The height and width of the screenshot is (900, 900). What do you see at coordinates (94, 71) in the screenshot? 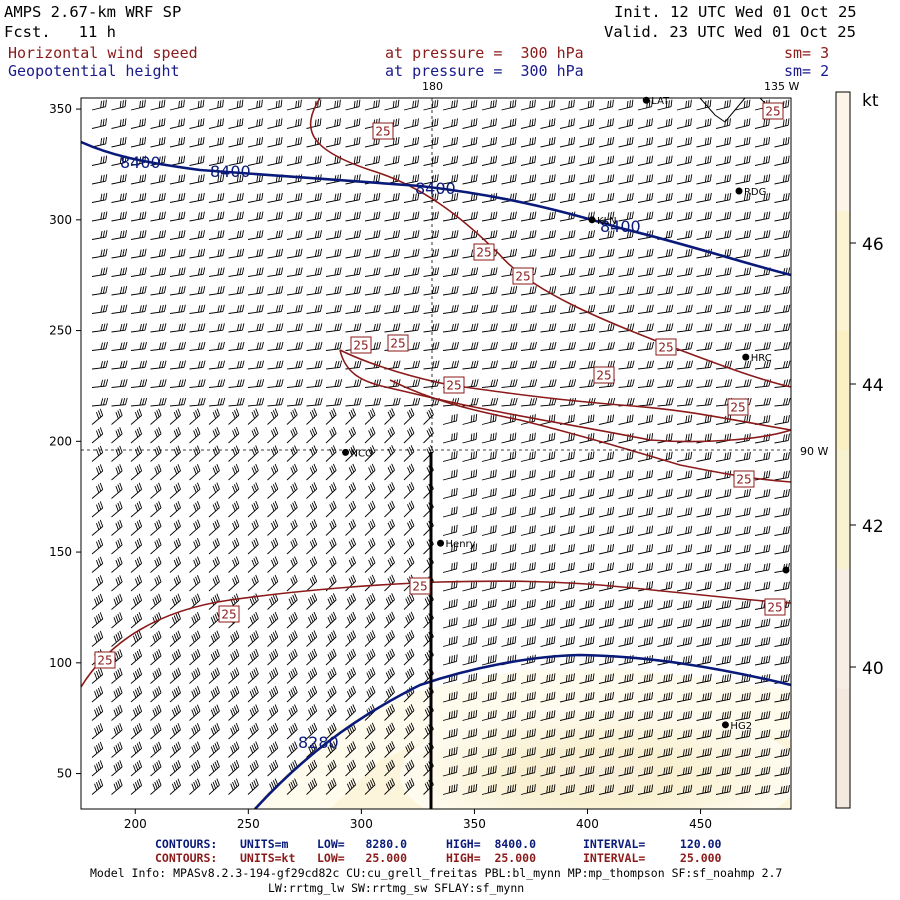
I see `field2-name: Geopotential height` at bounding box center [94, 71].